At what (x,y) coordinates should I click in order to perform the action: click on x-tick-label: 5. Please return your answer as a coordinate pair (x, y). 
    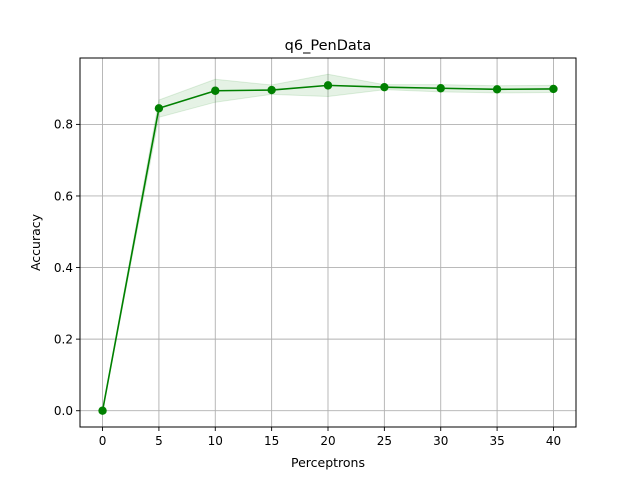
    Looking at the image, I should click on (159, 441).